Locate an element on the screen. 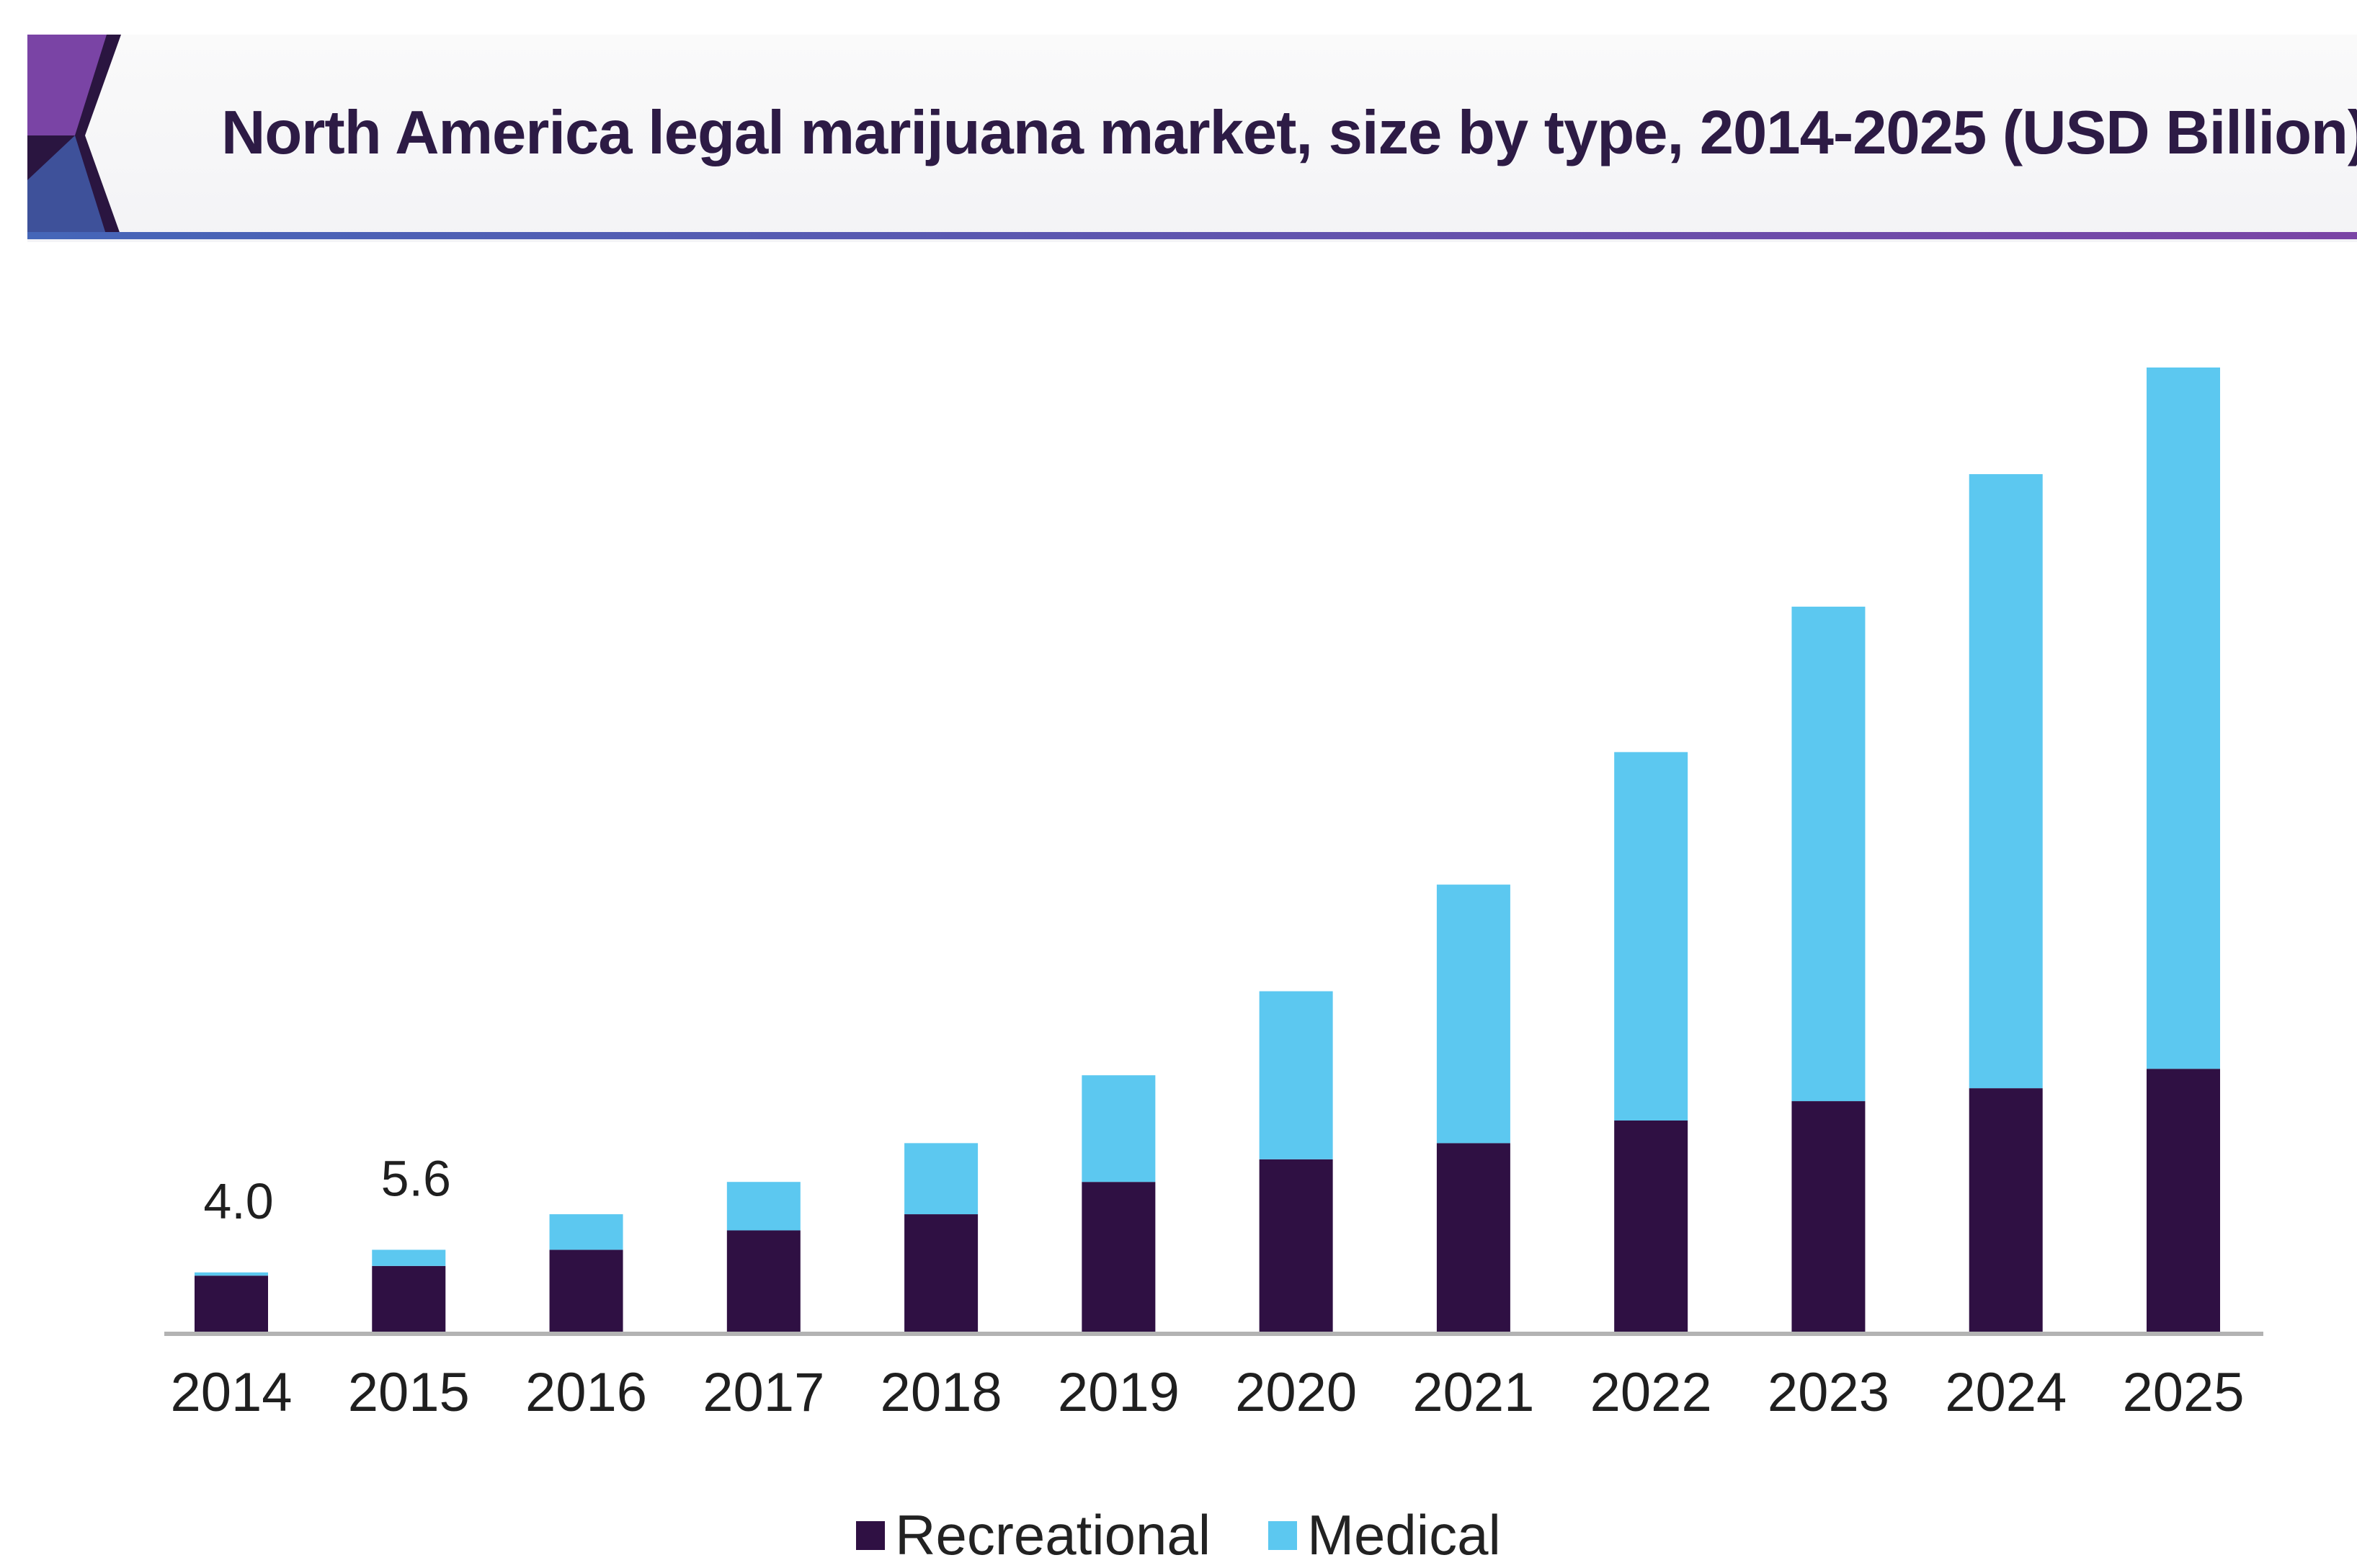  x-tick-label: 2017 is located at coordinates (763, 1392).